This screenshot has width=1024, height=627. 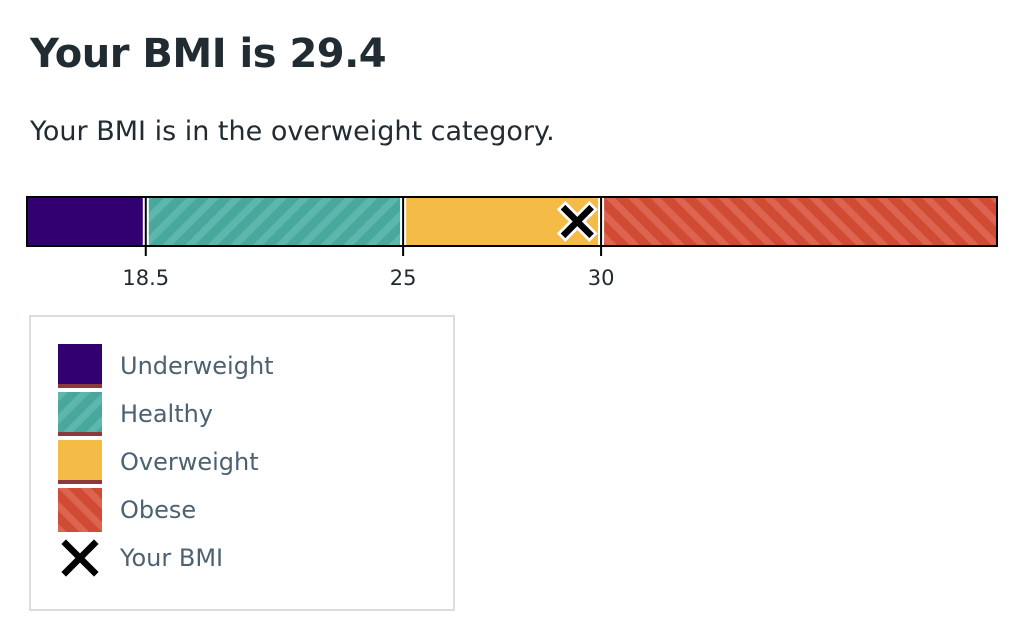 What do you see at coordinates (80, 414) in the screenshot?
I see `healthy-swatch` at bounding box center [80, 414].